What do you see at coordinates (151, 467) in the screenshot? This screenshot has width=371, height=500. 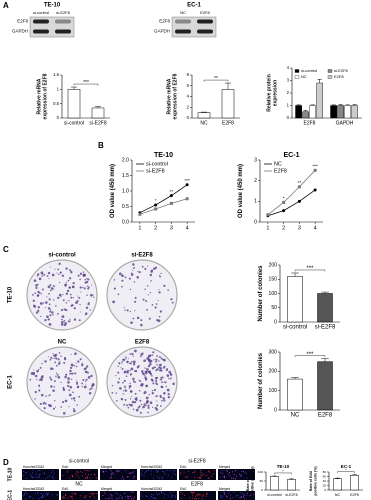 I see `channel-label: Hoechst33342` at bounding box center [151, 467].